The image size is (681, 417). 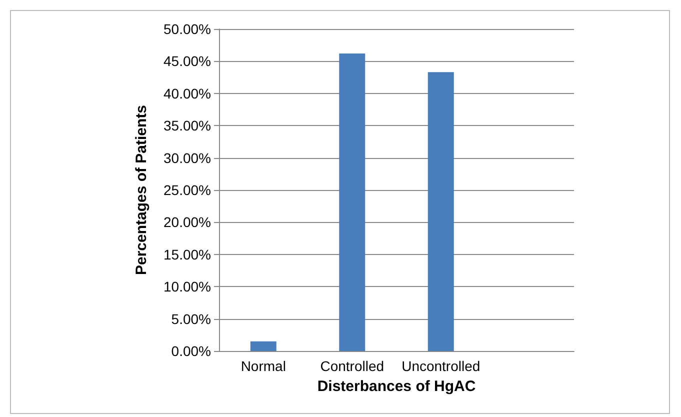 What do you see at coordinates (396, 386) in the screenshot?
I see `x-axis-title: Disterbances of HgAC` at bounding box center [396, 386].